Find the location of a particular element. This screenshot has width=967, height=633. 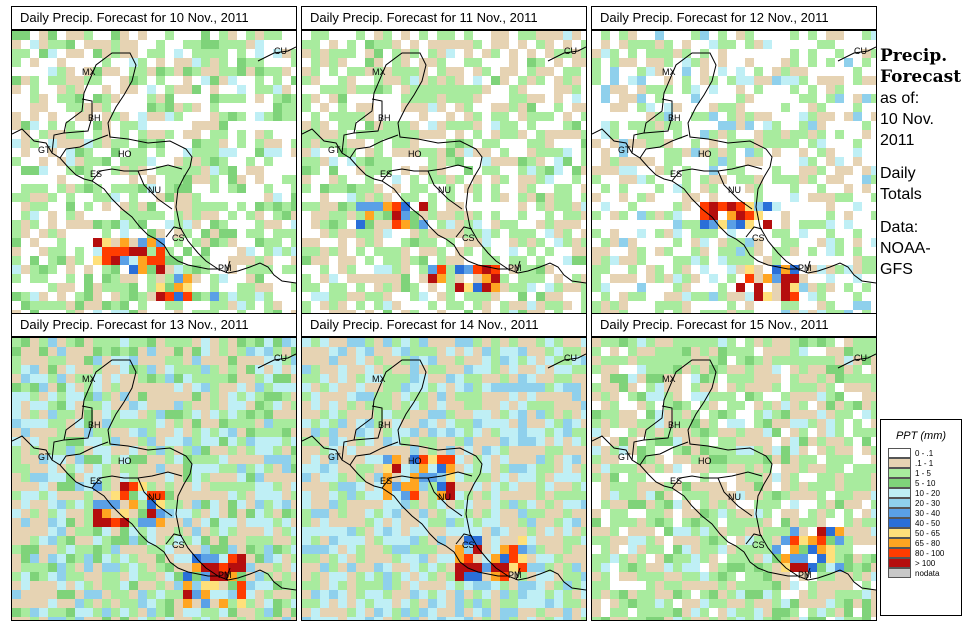

asof-line2: 10 Nov. is located at coordinates (907, 119).